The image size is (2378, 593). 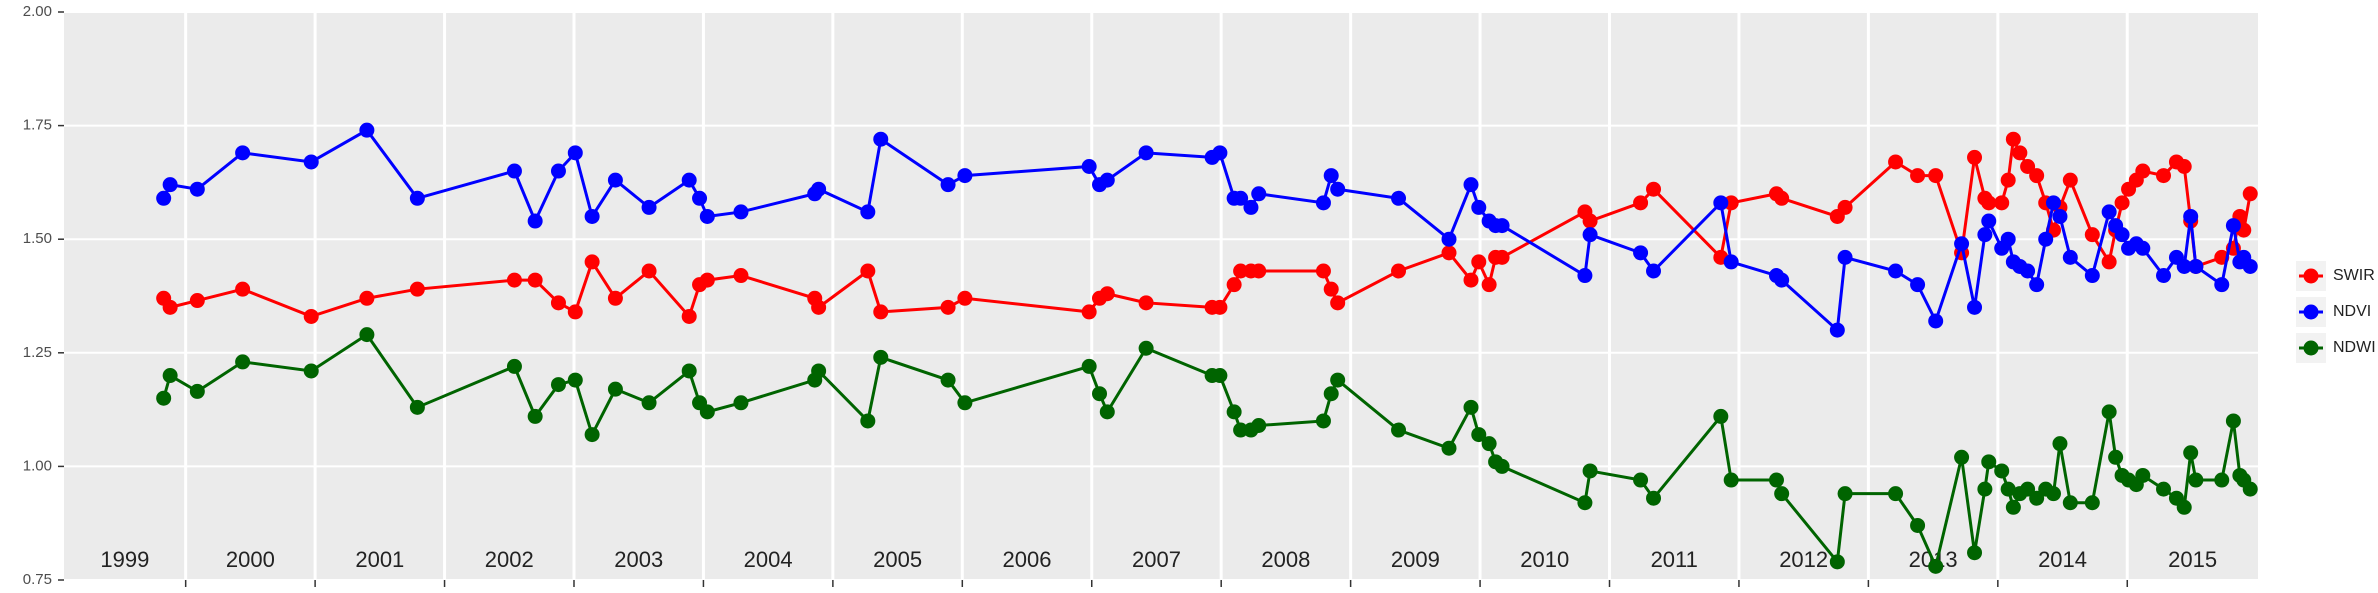 What do you see at coordinates (37, 238) in the screenshot?
I see `y-tick-label: 1.50` at bounding box center [37, 238].